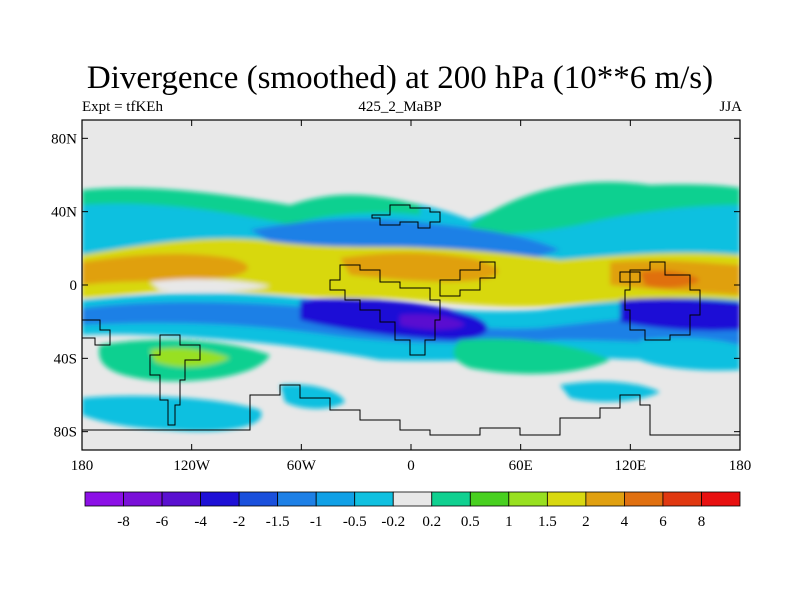 This screenshot has height=600, width=800. Describe the element at coordinates (400, 107) in the screenshot. I see `run-id-label: 425_2_MaBP` at that location.